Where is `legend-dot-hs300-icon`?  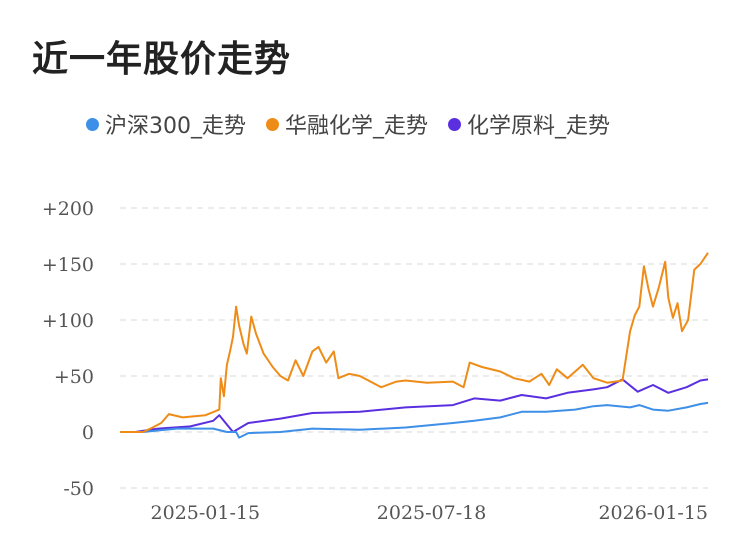 legend-dot-hs300-icon is located at coordinates (92, 124).